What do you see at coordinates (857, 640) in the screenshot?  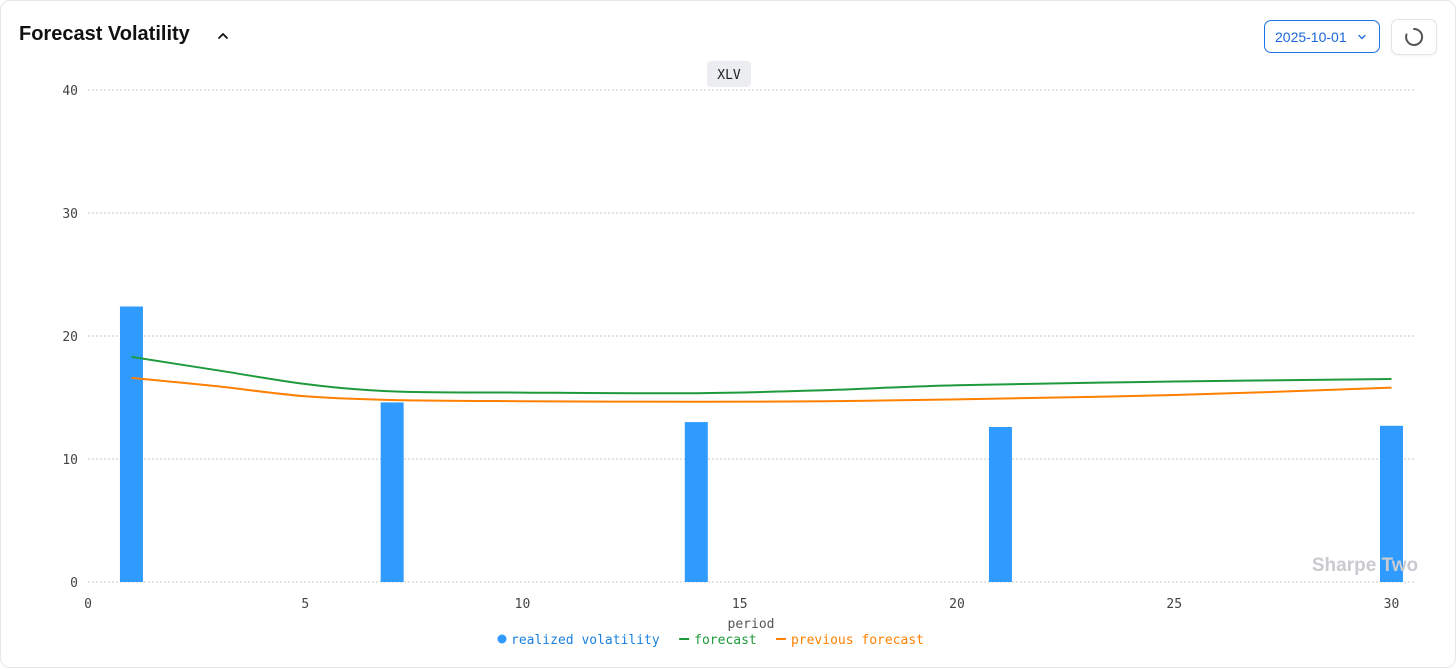 I see `legend-label: previous forecast` at bounding box center [857, 640].